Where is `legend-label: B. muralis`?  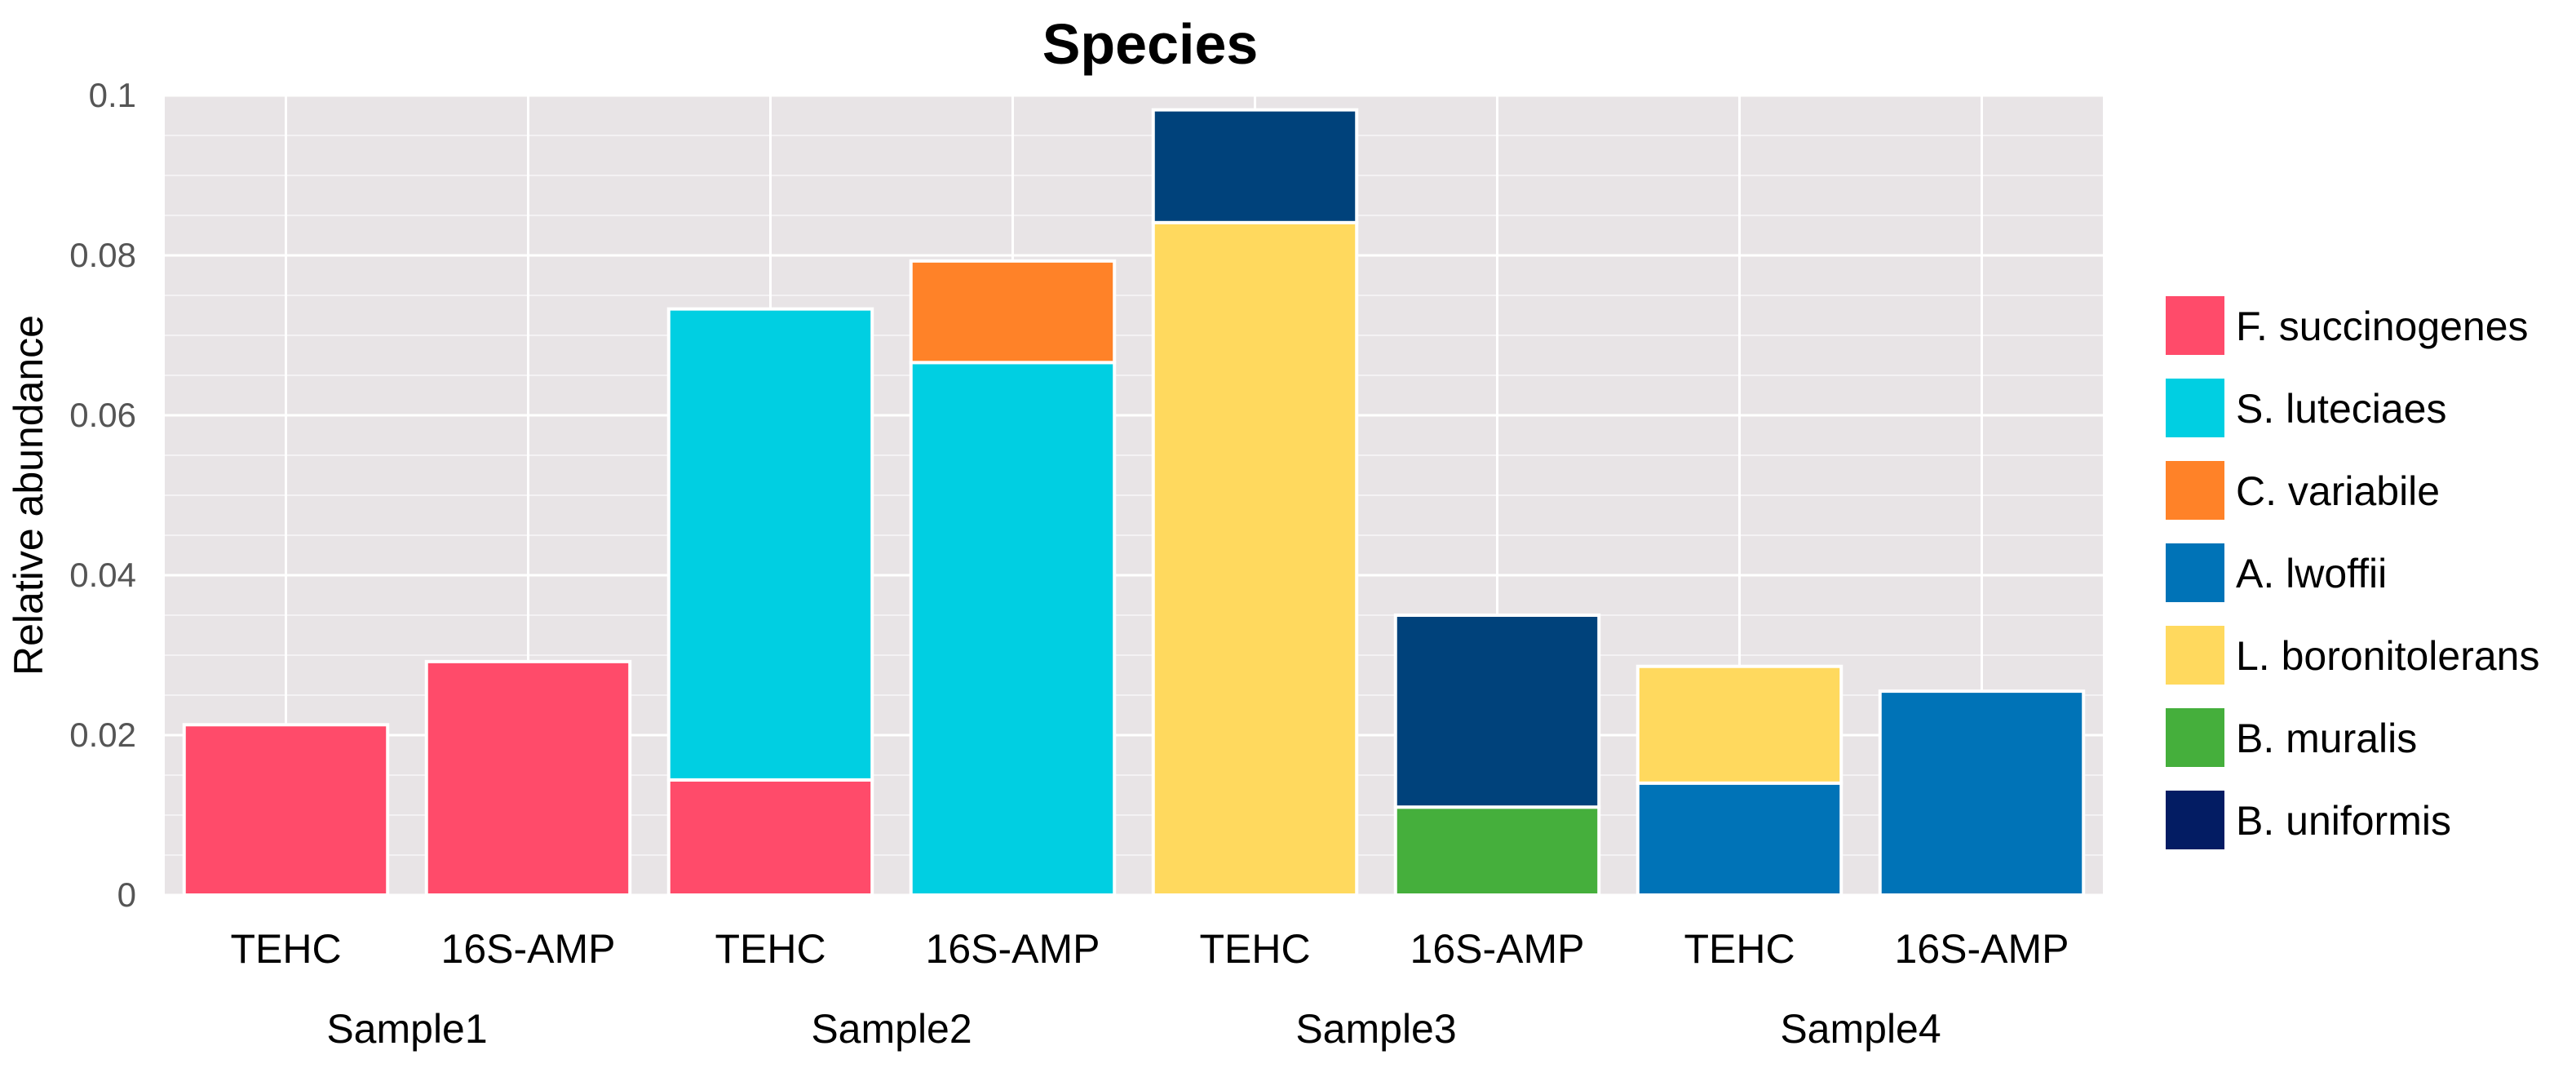 legend-label: B. muralis is located at coordinates (2326, 738).